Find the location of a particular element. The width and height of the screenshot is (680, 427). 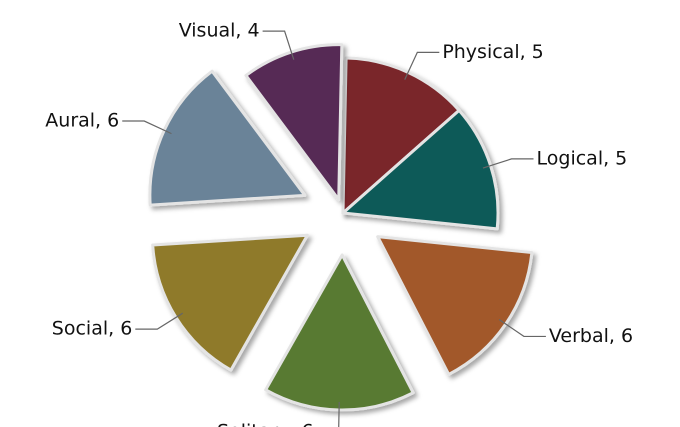

data-label: Aural, 6 is located at coordinates (82, 121).